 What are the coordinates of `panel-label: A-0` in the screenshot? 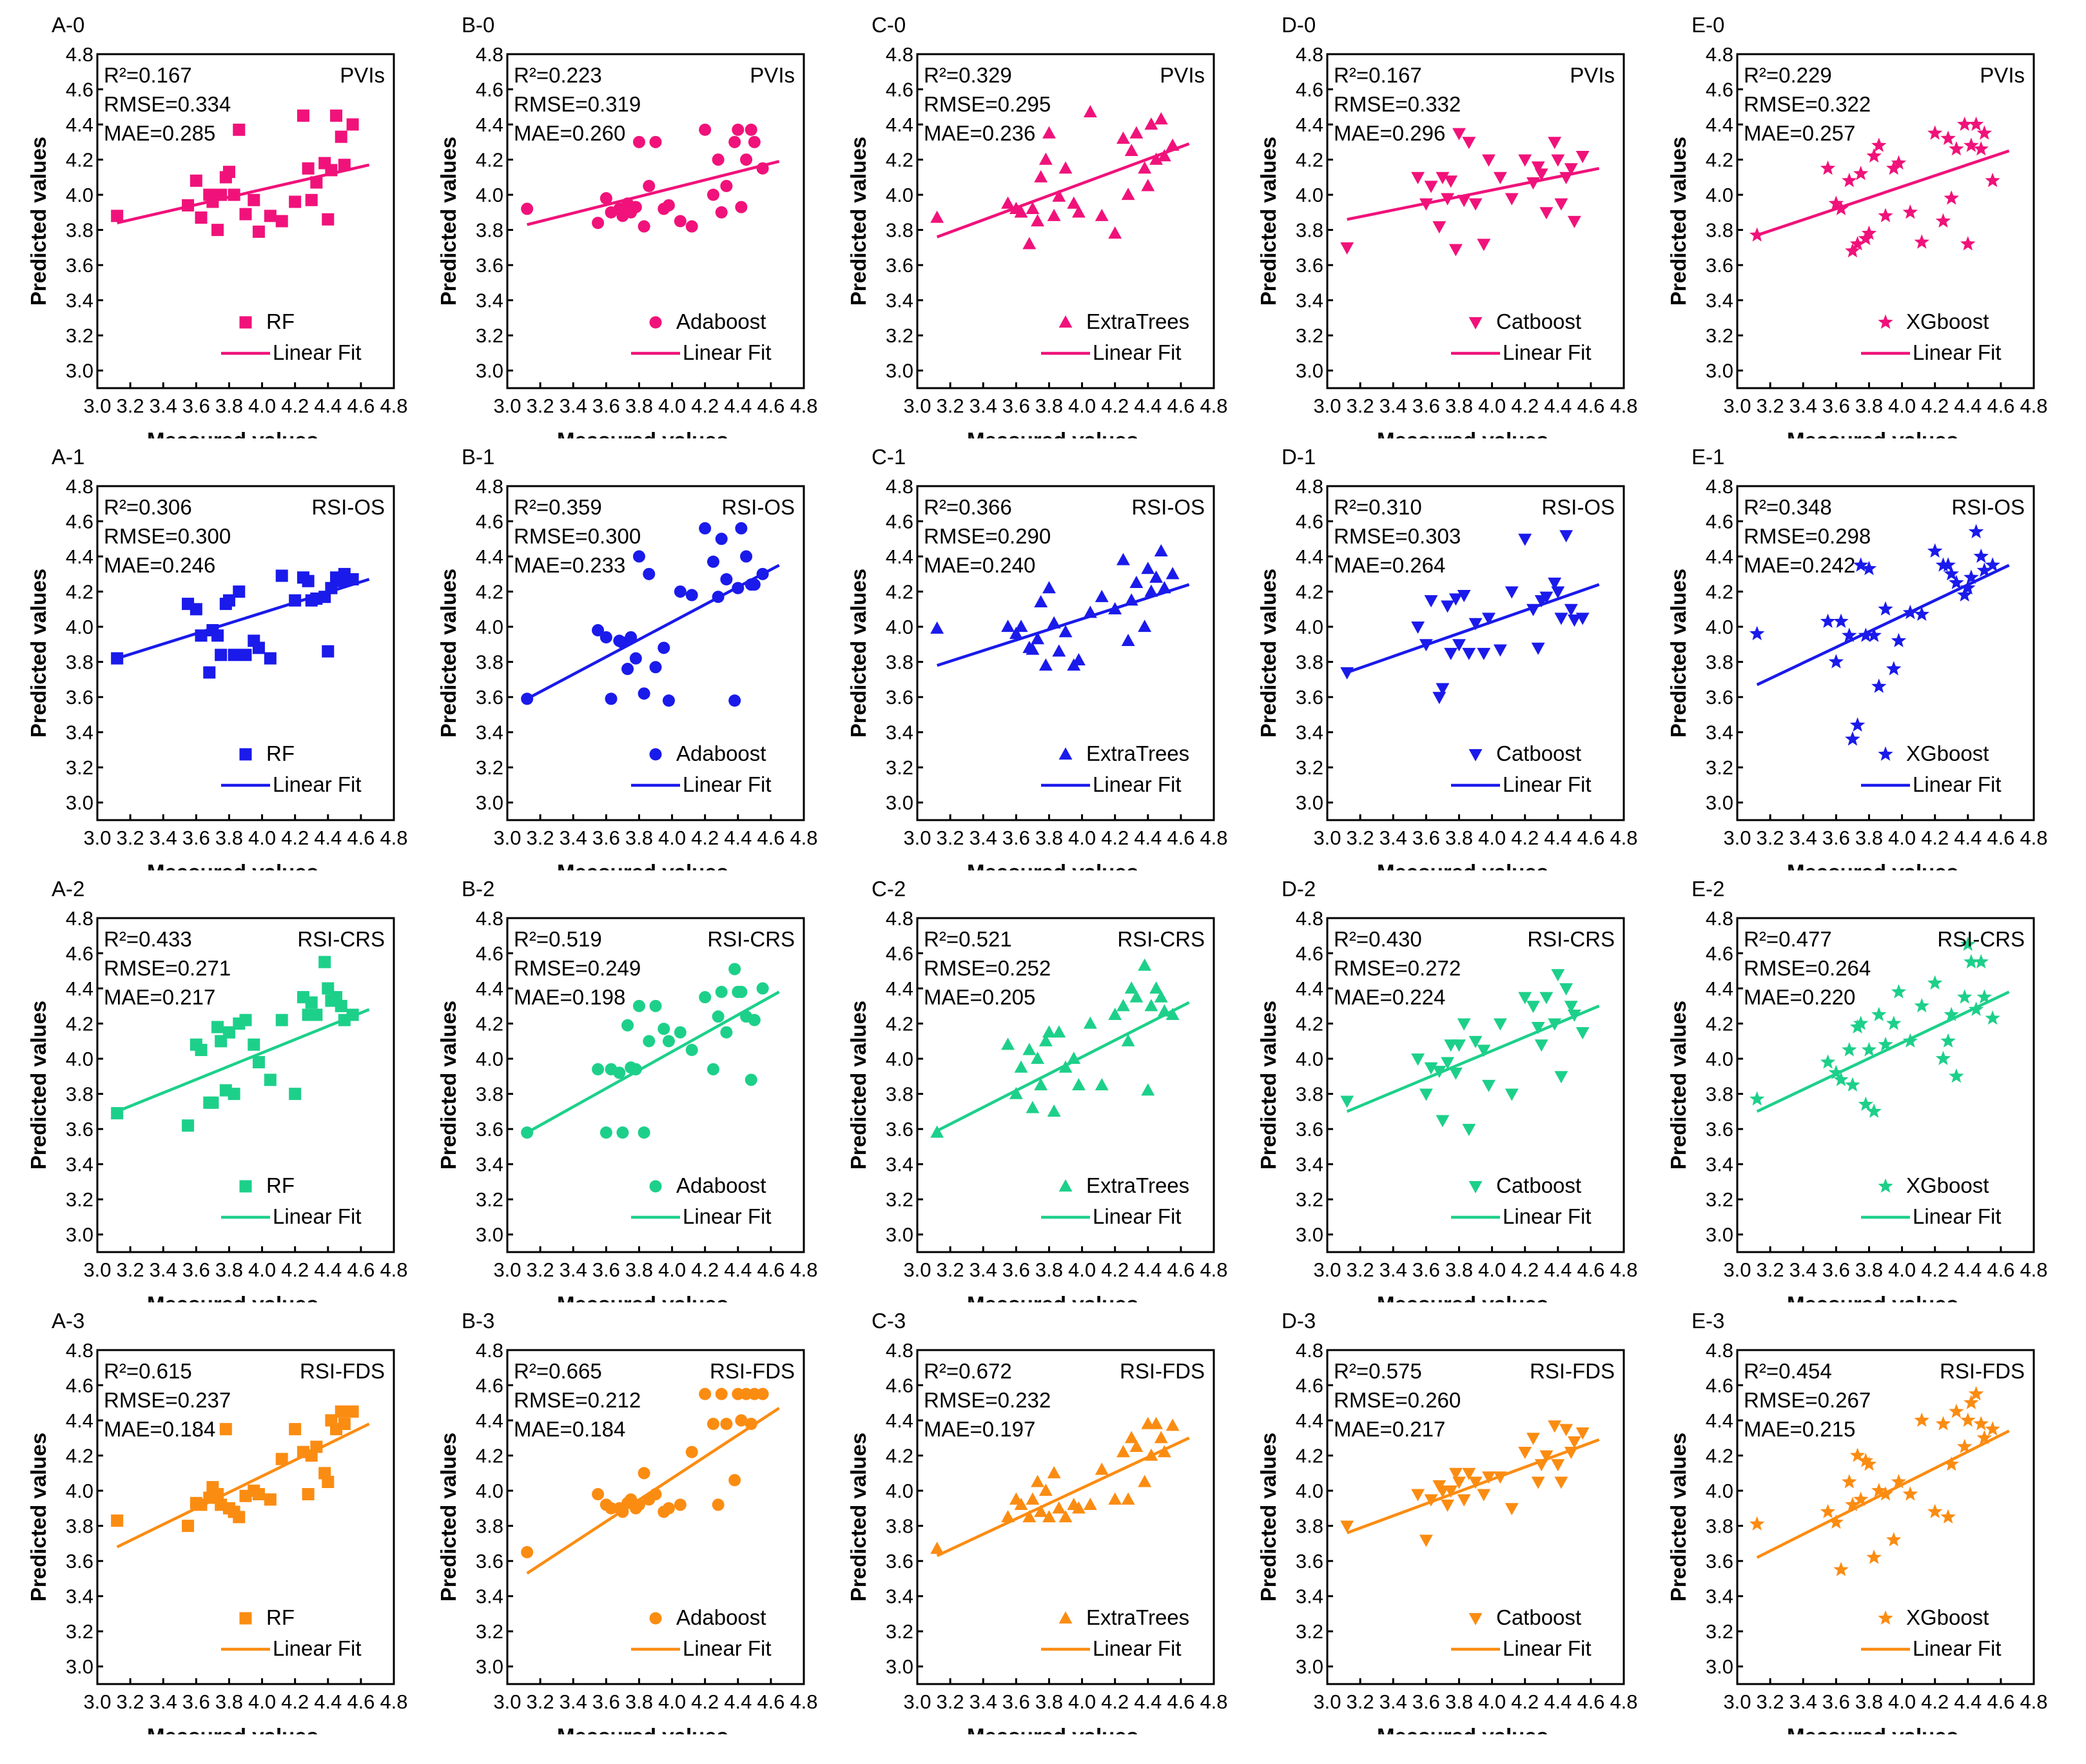 It's located at (68, 25).